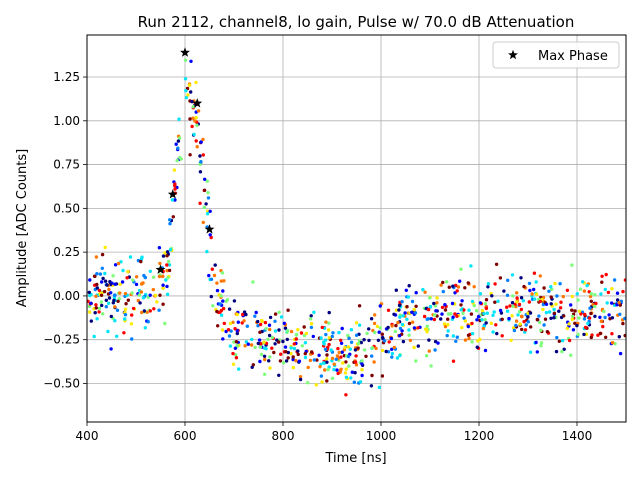 Image resolution: width=640 pixels, height=484 pixels. I want to click on x-tick-label: 1000, so click(381, 436).